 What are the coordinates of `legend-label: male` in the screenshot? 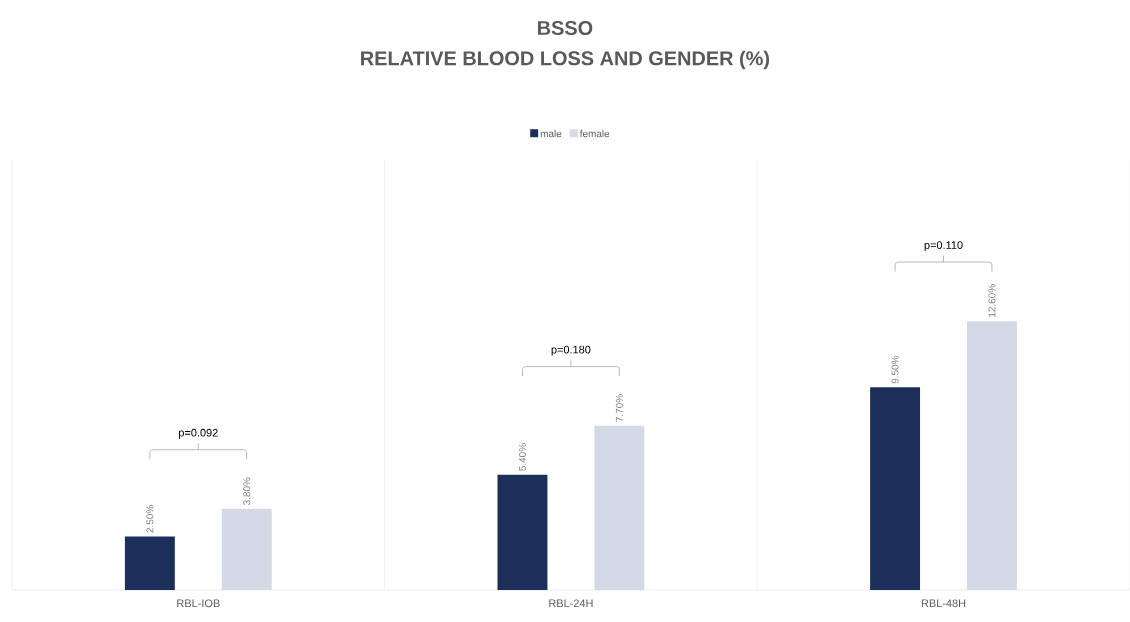 It's located at (551, 133).